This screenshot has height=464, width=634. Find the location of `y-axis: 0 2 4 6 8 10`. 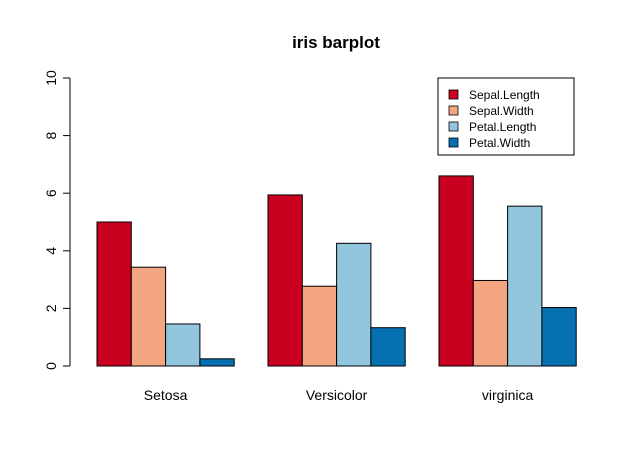

y-axis: 0 2 4 6 8 10 is located at coordinates (57, 220).